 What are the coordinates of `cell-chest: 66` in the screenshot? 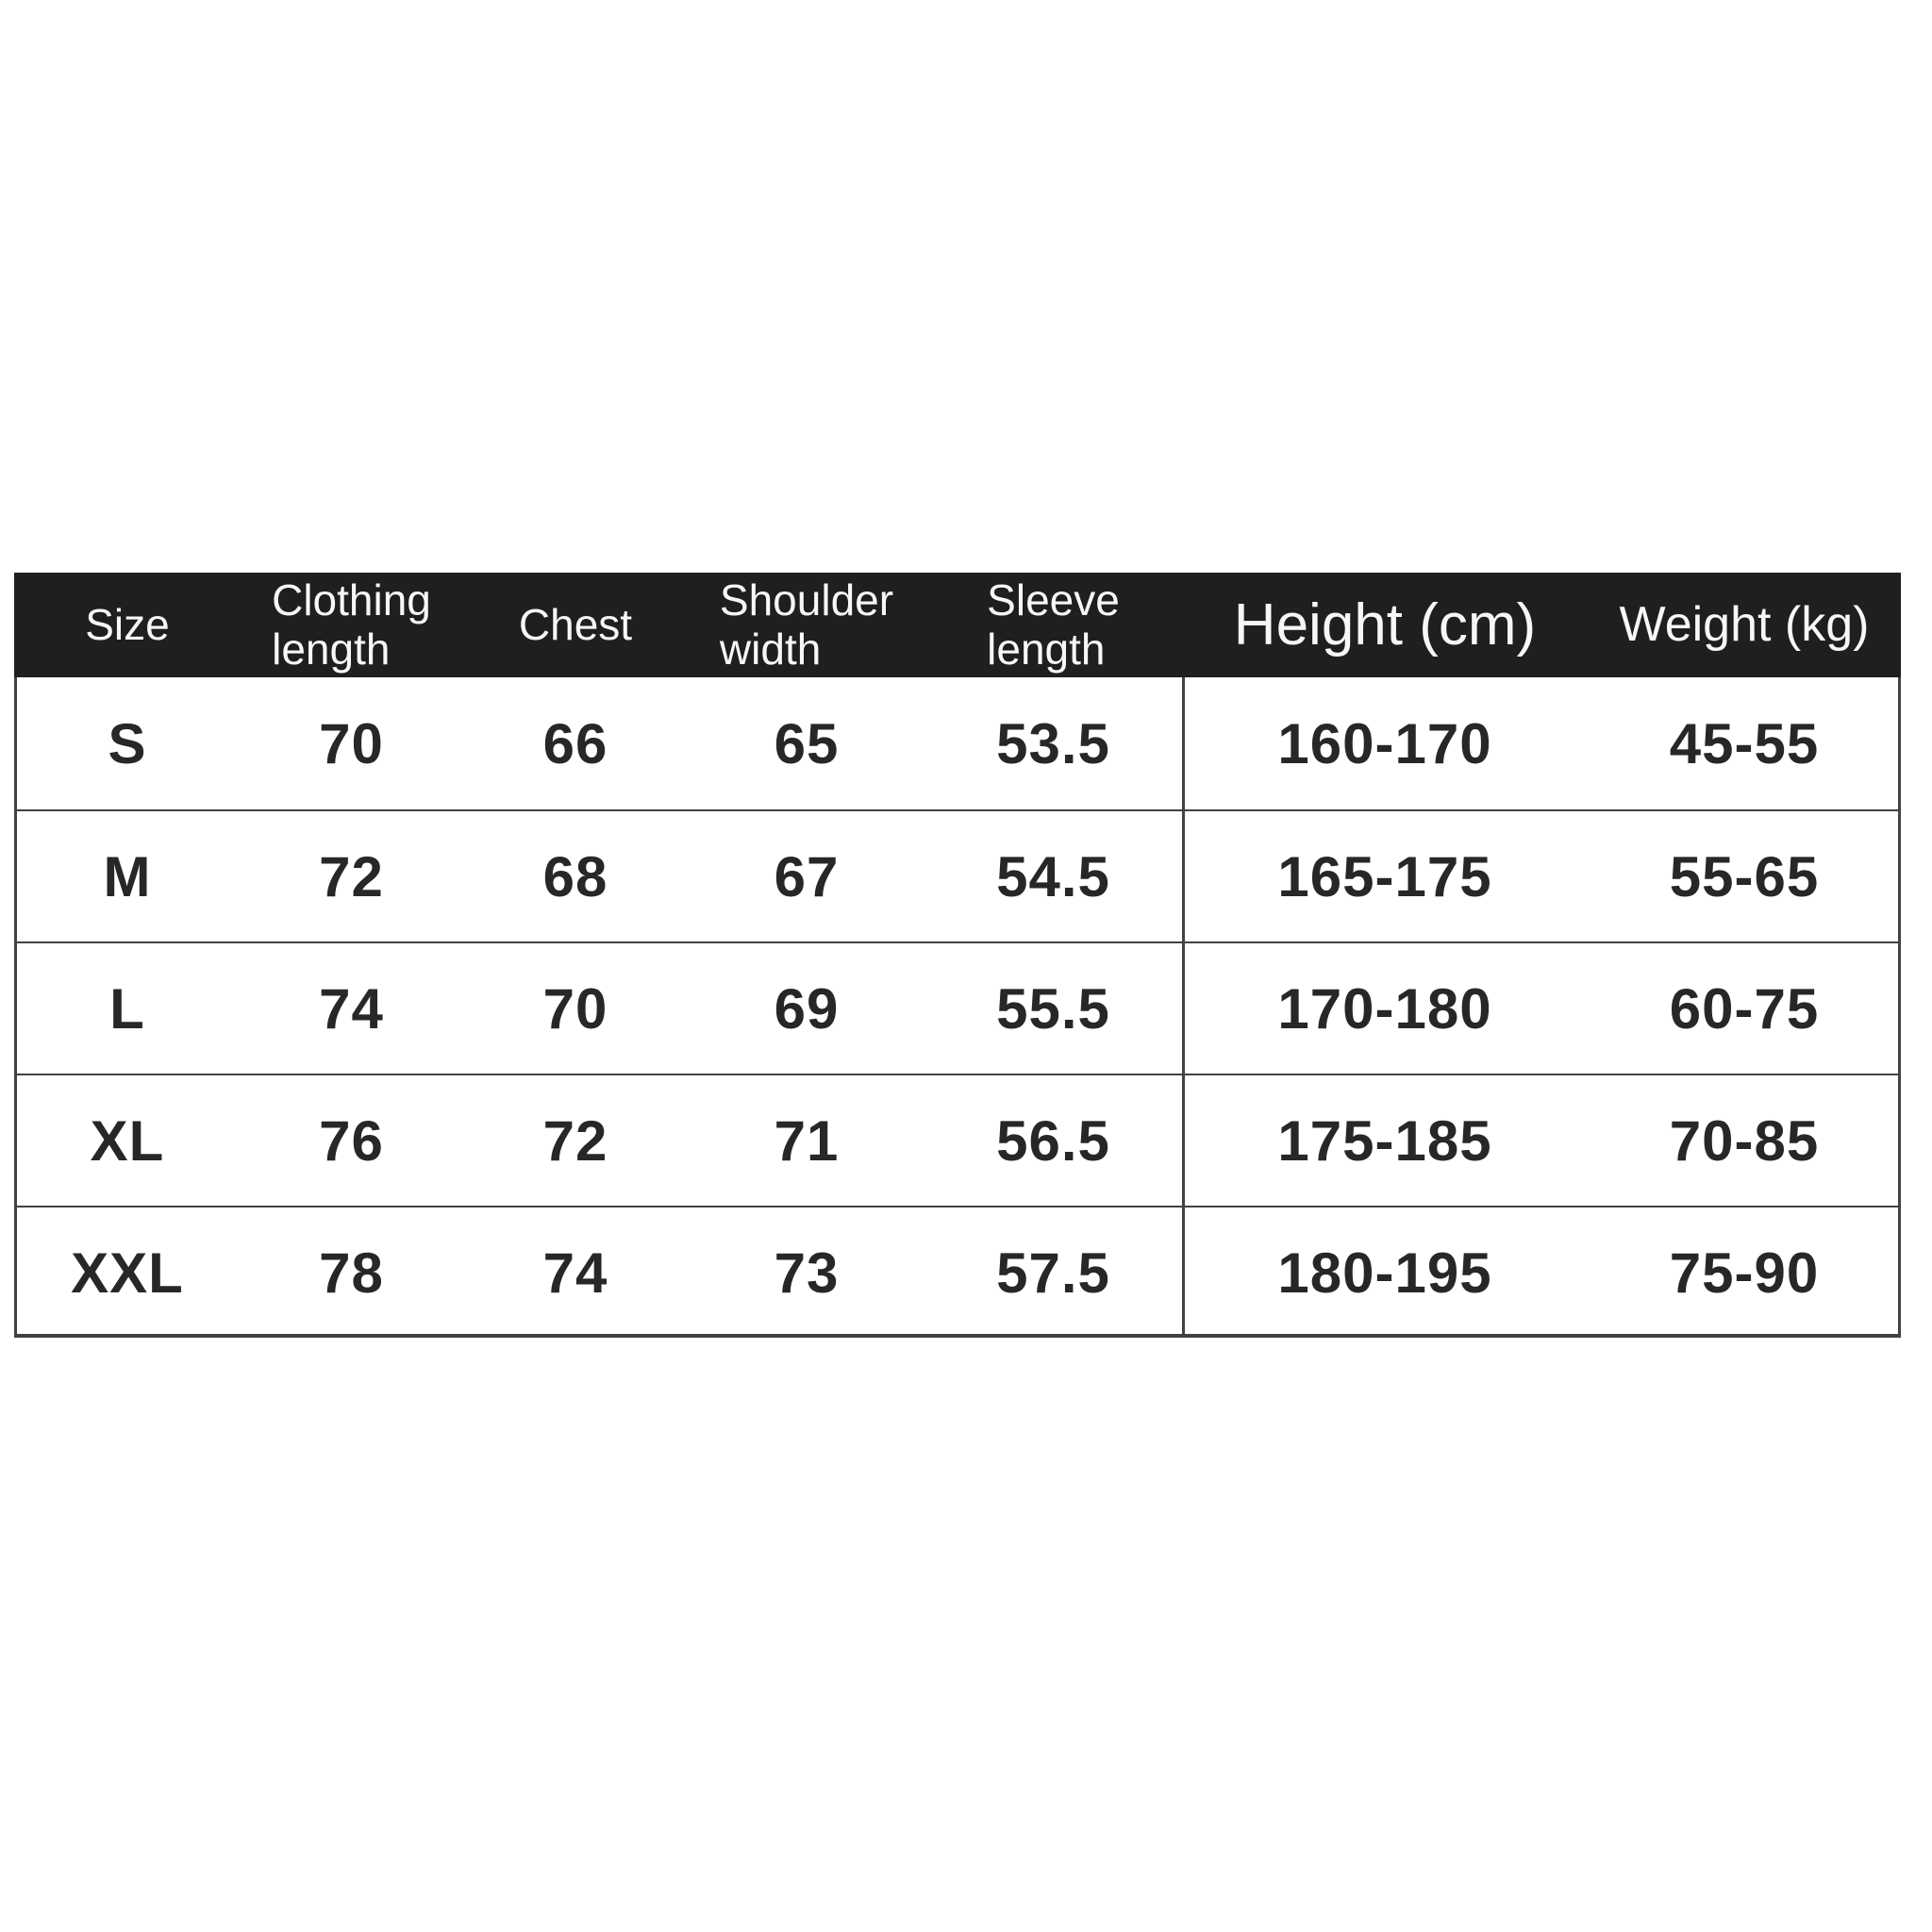 It's located at (575, 743).